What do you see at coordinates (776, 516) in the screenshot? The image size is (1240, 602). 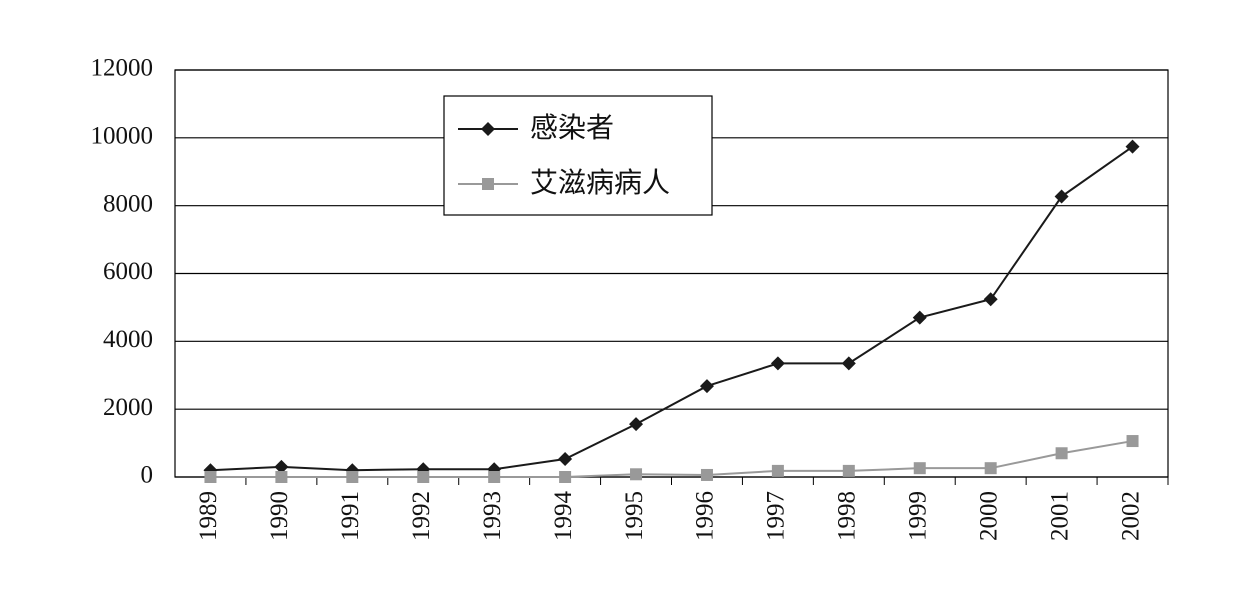 I see `x-tick-label: 1997` at bounding box center [776, 516].